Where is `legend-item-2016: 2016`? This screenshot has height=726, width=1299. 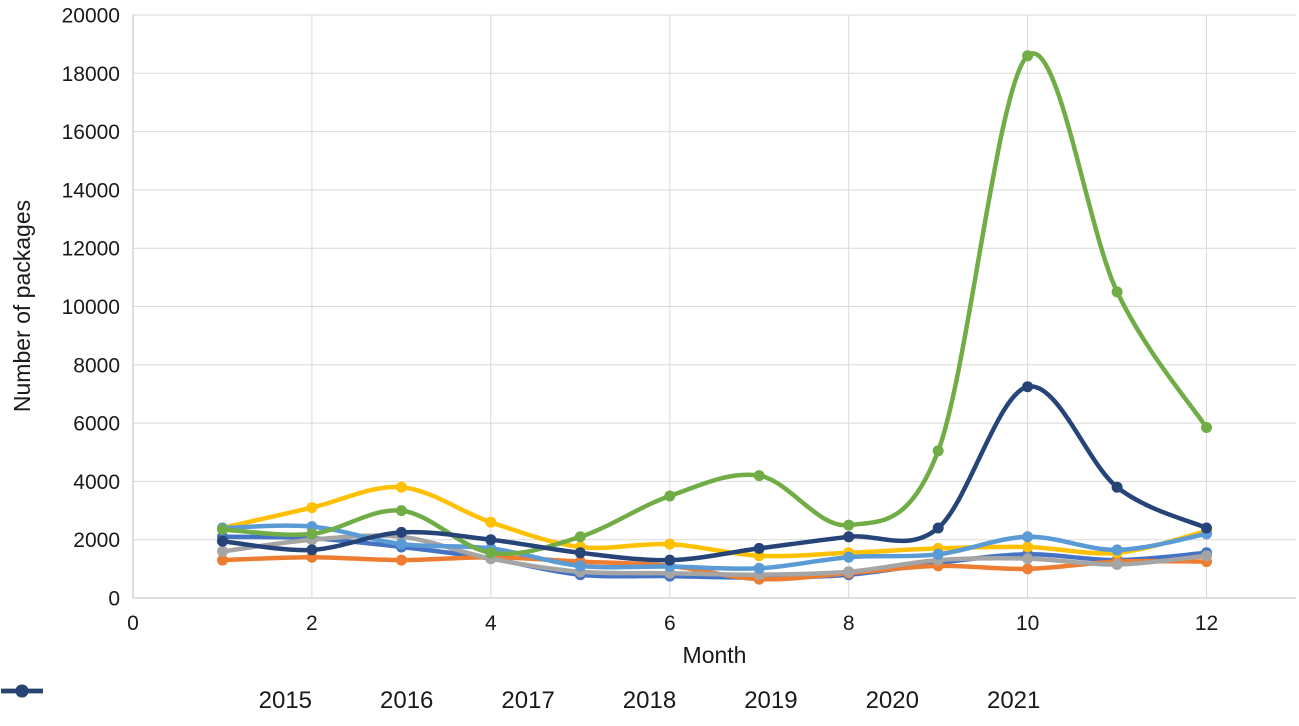 legend-item-2016: 2016 is located at coordinates (217, 699).